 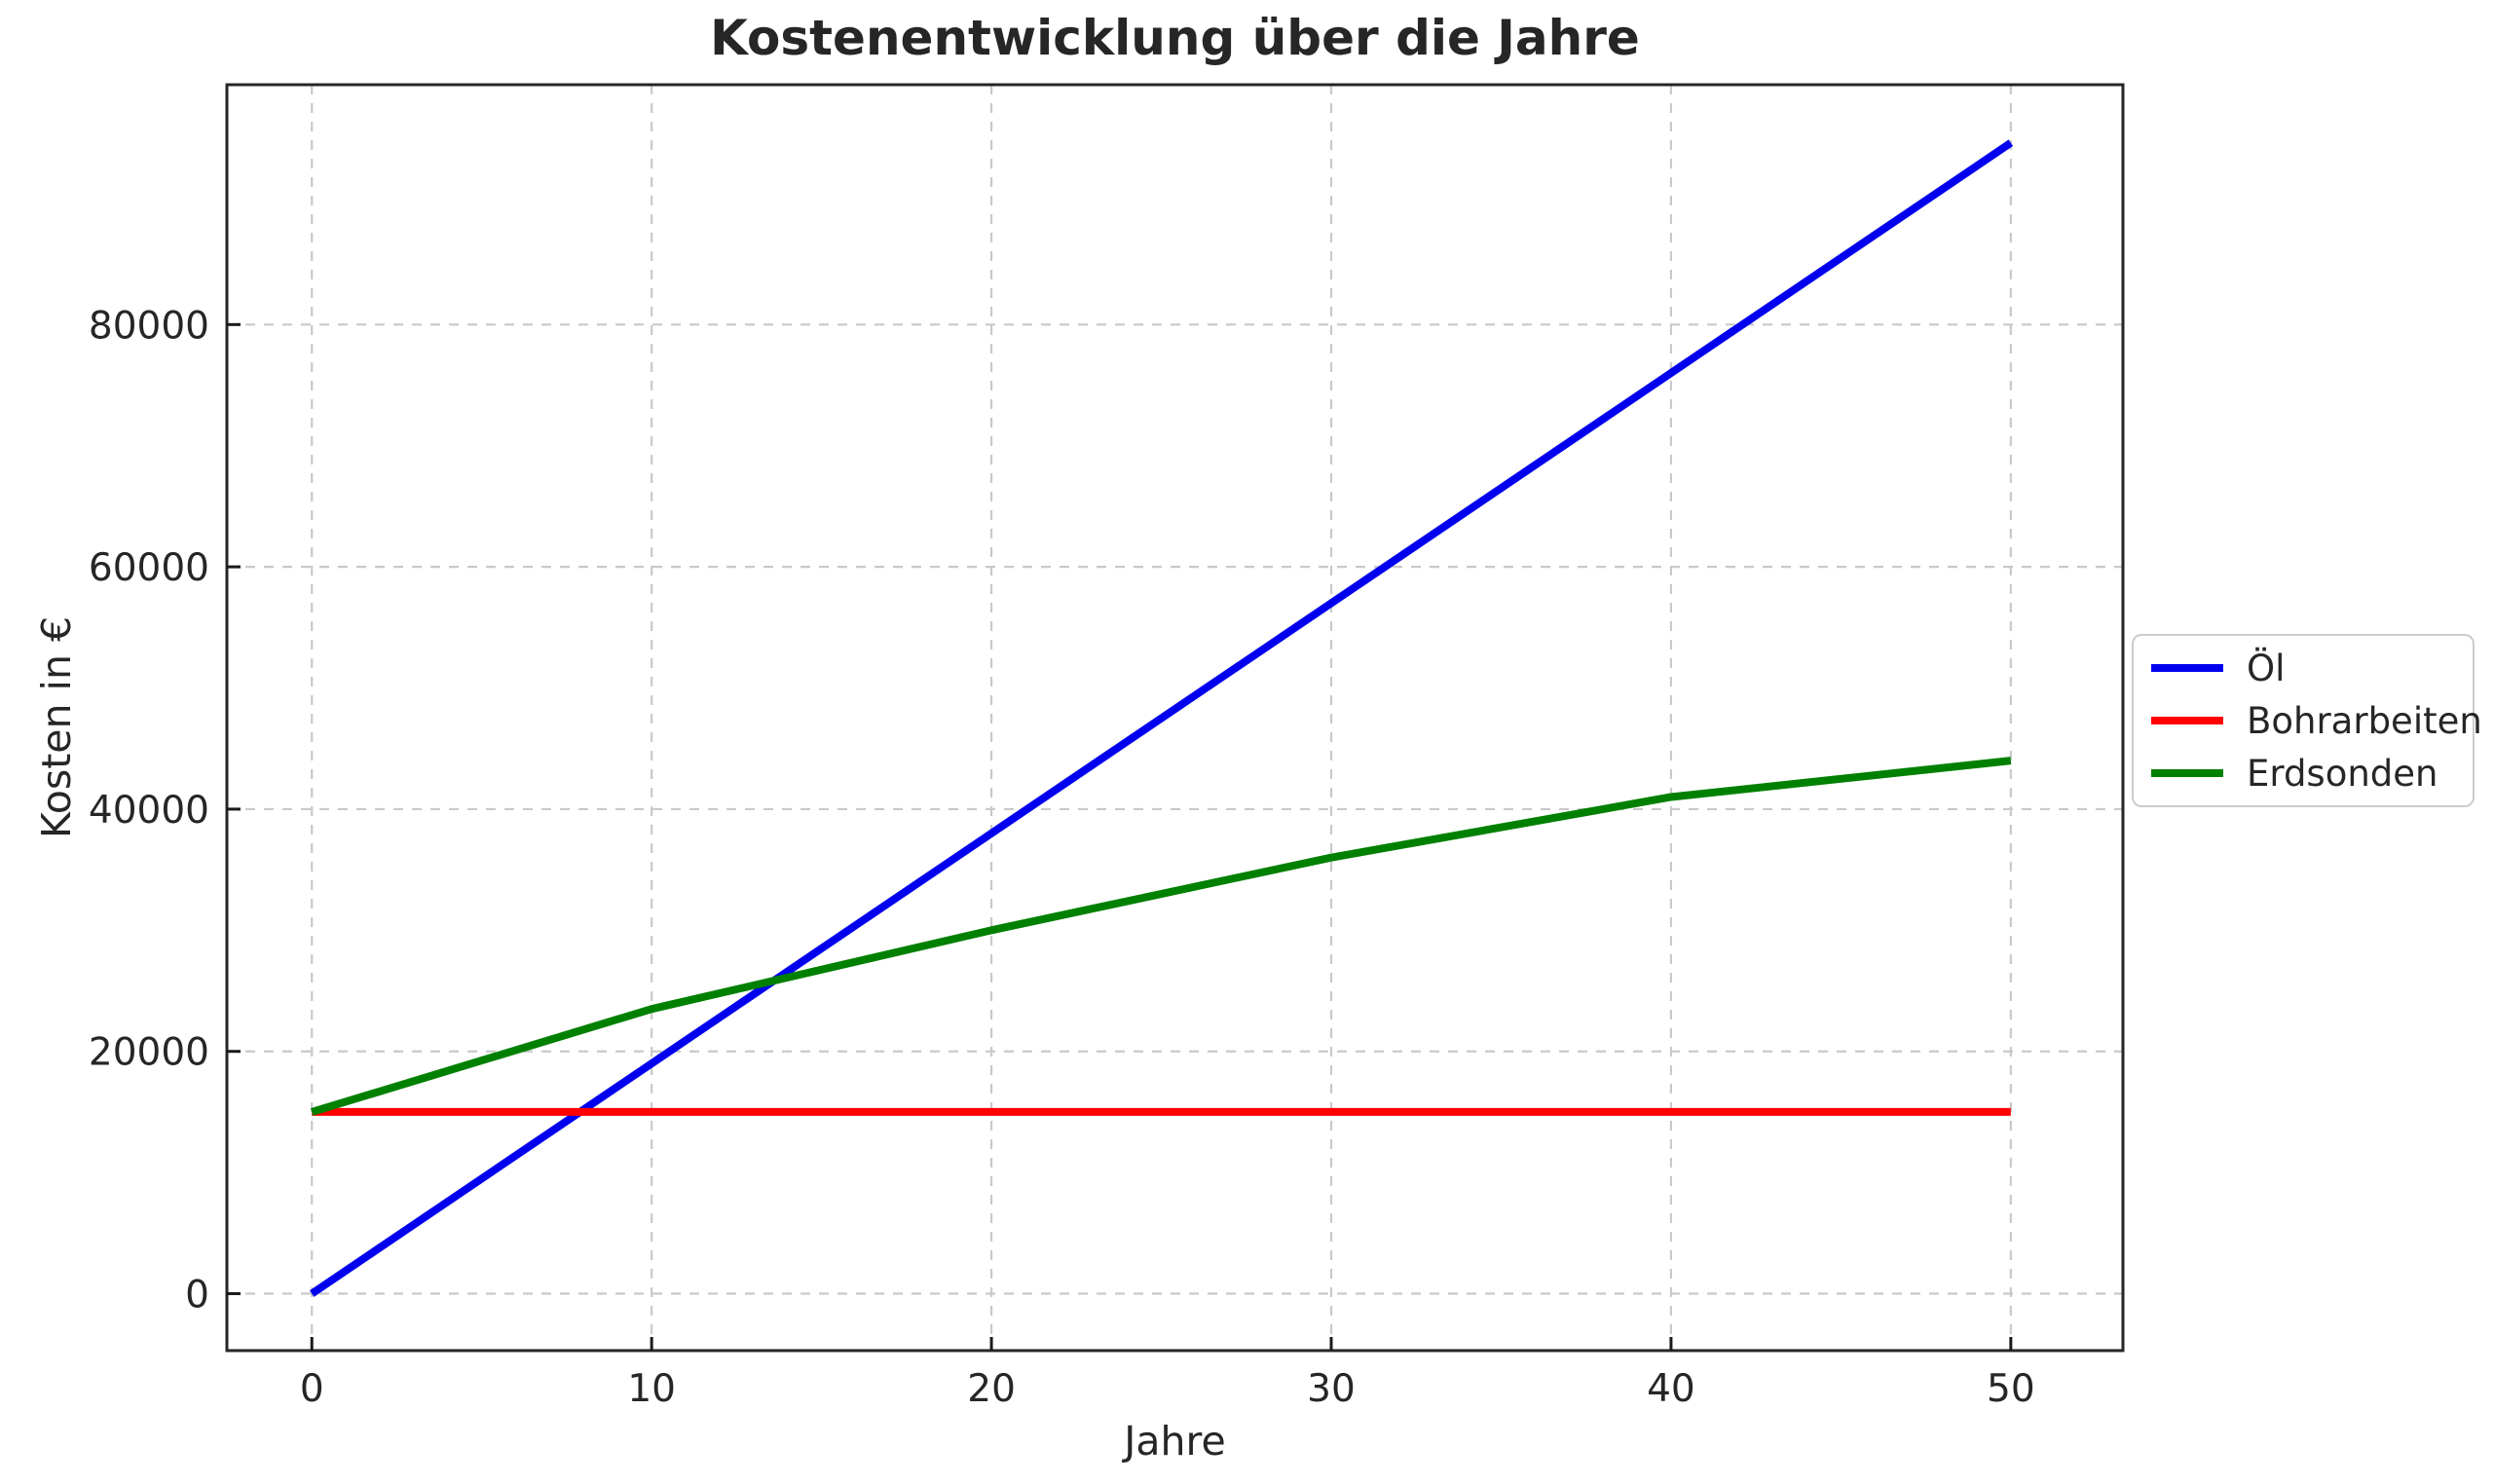 What do you see at coordinates (1175, 1441) in the screenshot?
I see `x-axis-label: Jahre` at bounding box center [1175, 1441].